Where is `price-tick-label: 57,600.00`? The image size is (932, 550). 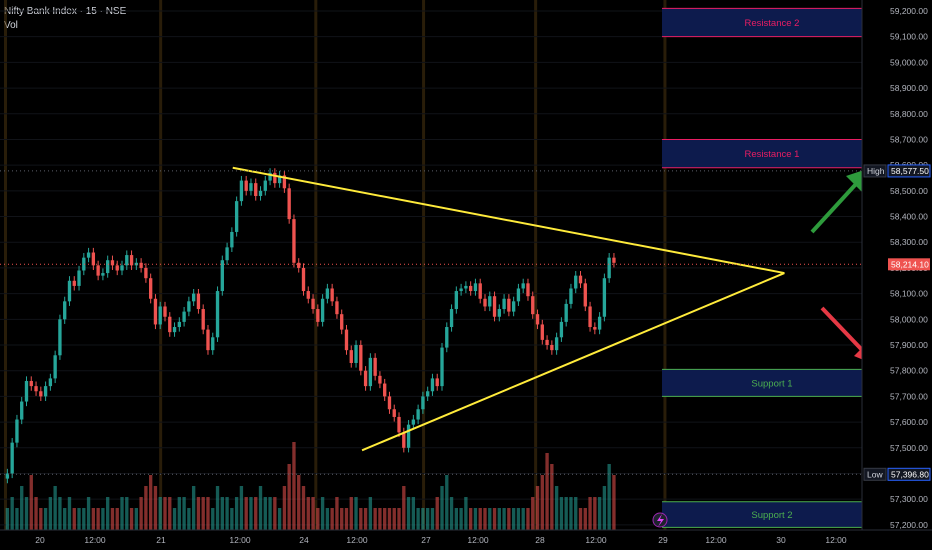
price-tick-label: 57,600.00 is located at coordinates (909, 422).